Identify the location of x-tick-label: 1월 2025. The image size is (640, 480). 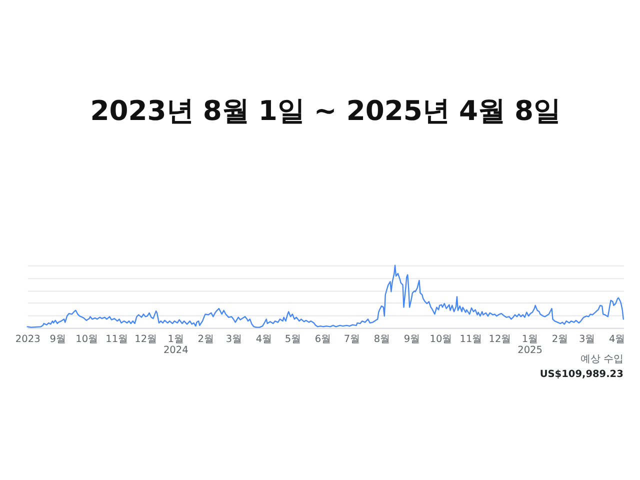
(530, 345).